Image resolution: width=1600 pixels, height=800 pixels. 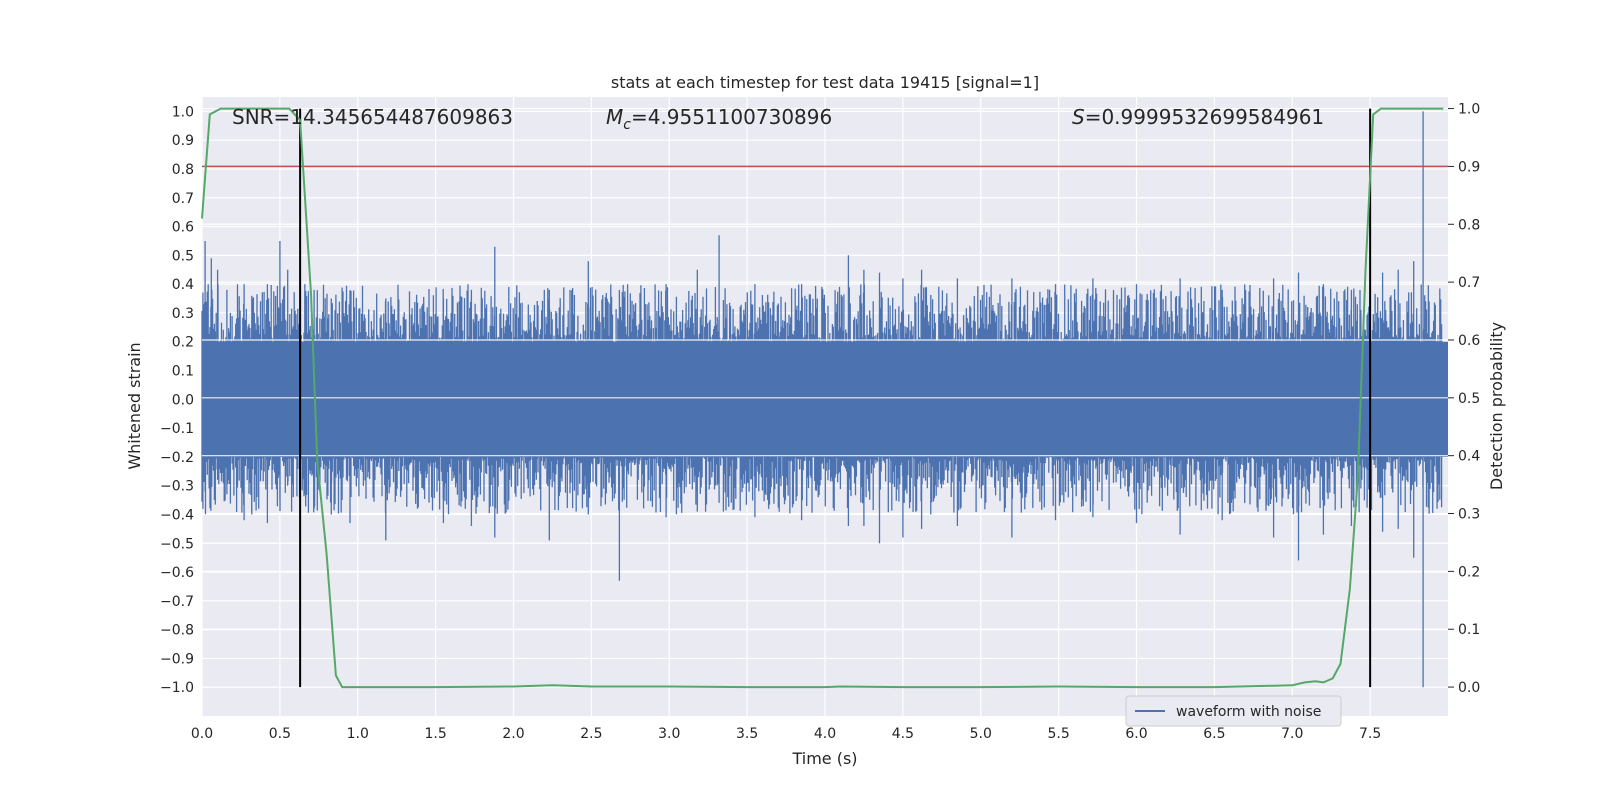 I want to click on score-annotation: S=0.9999532699584961, so click(x=1198, y=117).